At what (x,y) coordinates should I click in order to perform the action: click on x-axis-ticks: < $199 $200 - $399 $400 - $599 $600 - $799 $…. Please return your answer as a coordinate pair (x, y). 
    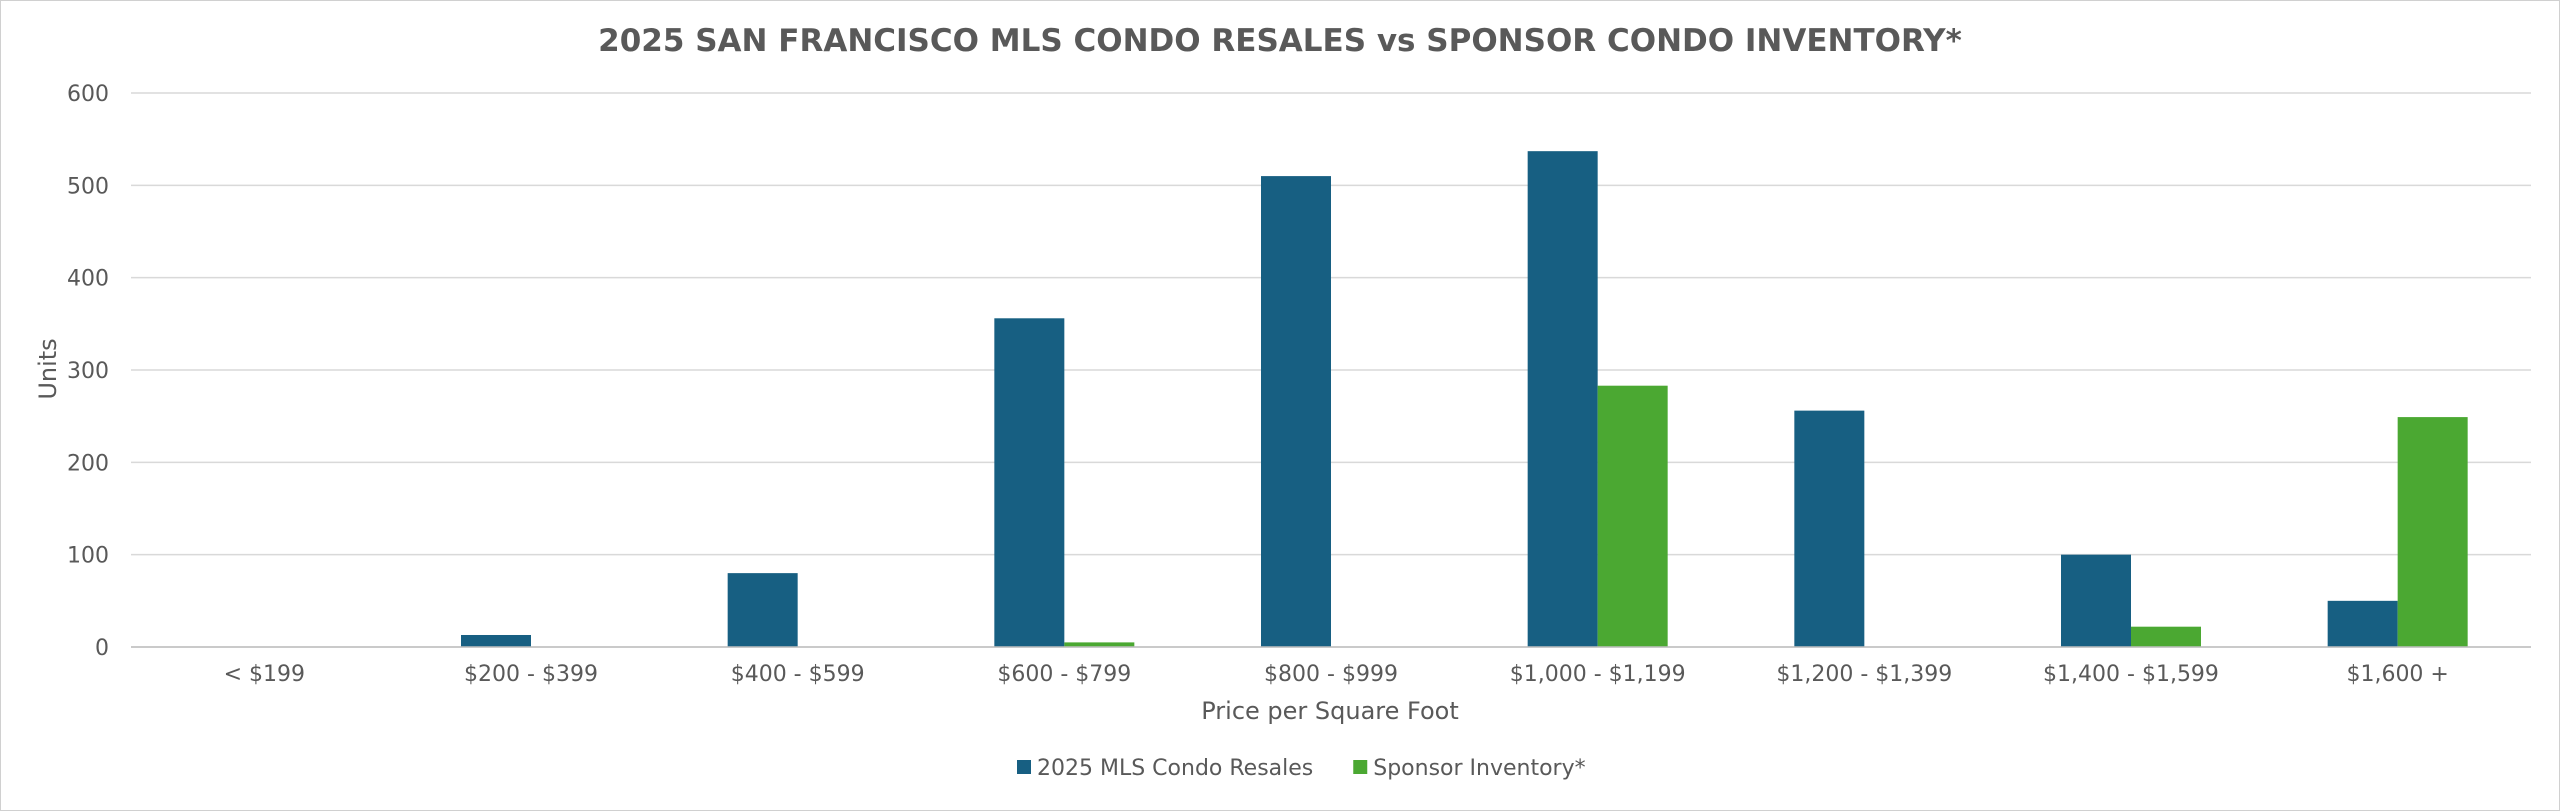
    Looking at the image, I should click on (1336, 674).